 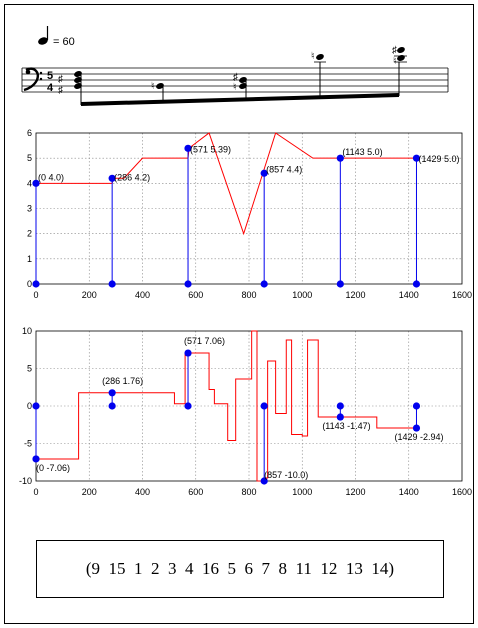 I want to click on tempo-value: = 60, so click(x=64, y=42).